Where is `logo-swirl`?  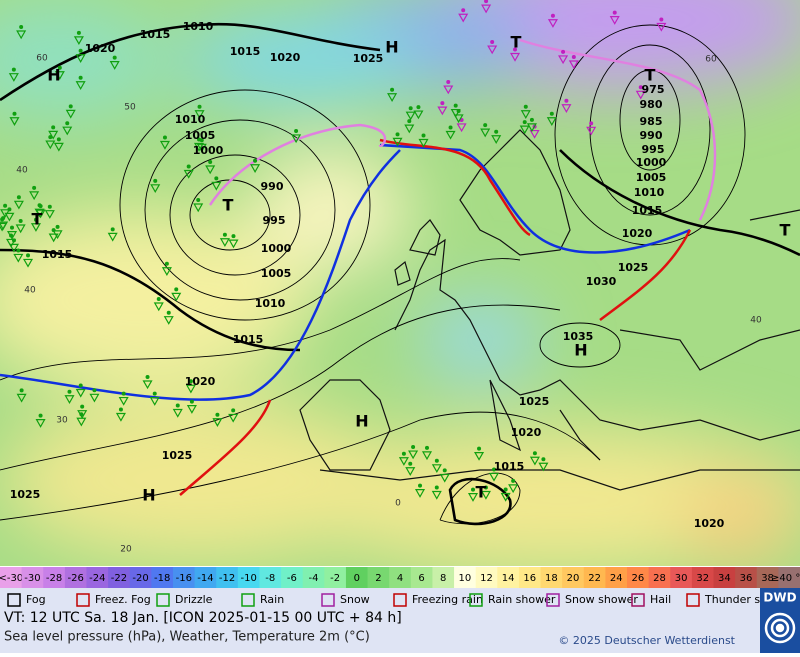 logo-swirl is located at coordinates (780, 628).